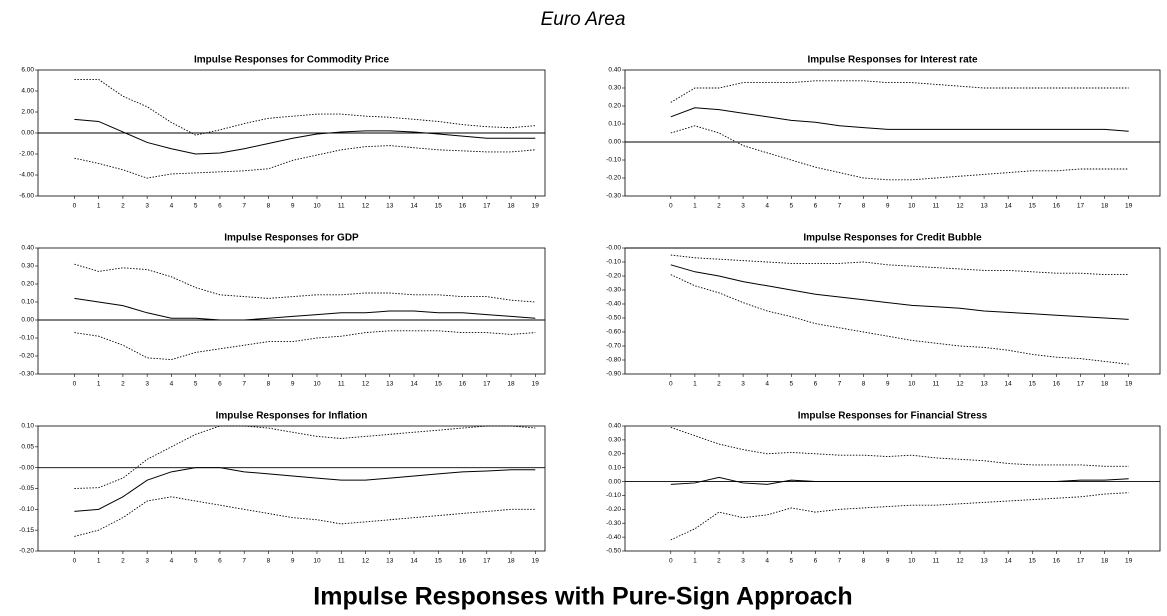 The height and width of the screenshot is (616, 1167). I want to click on y-tick-label: -0.40, so click(613, 537).